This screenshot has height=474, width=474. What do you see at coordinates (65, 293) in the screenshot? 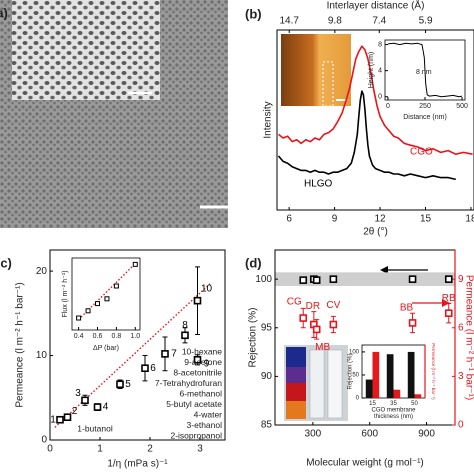
I see `y-axis-label: Flux (l m⁻² h⁻¹)` at bounding box center [65, 293].